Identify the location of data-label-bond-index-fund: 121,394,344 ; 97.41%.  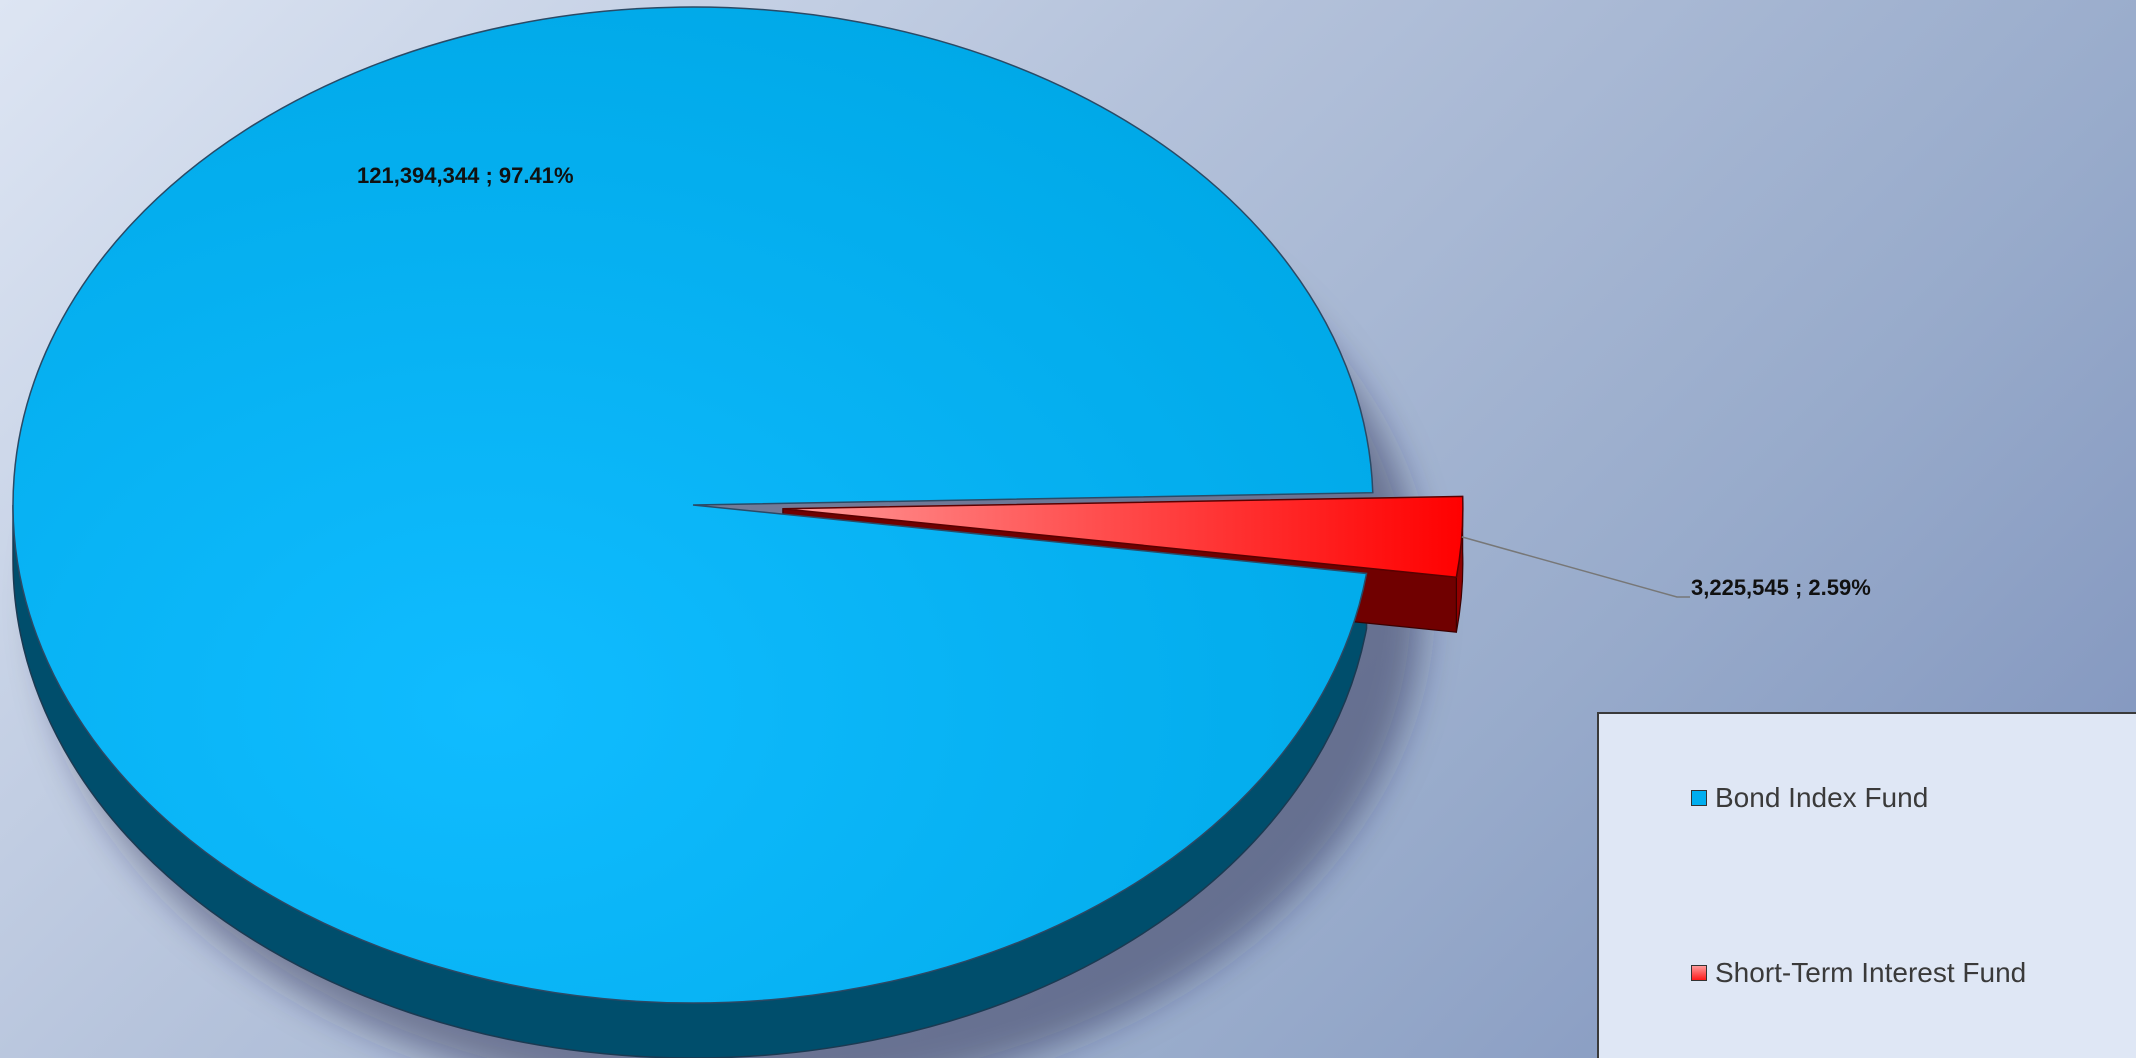
(465, 175).